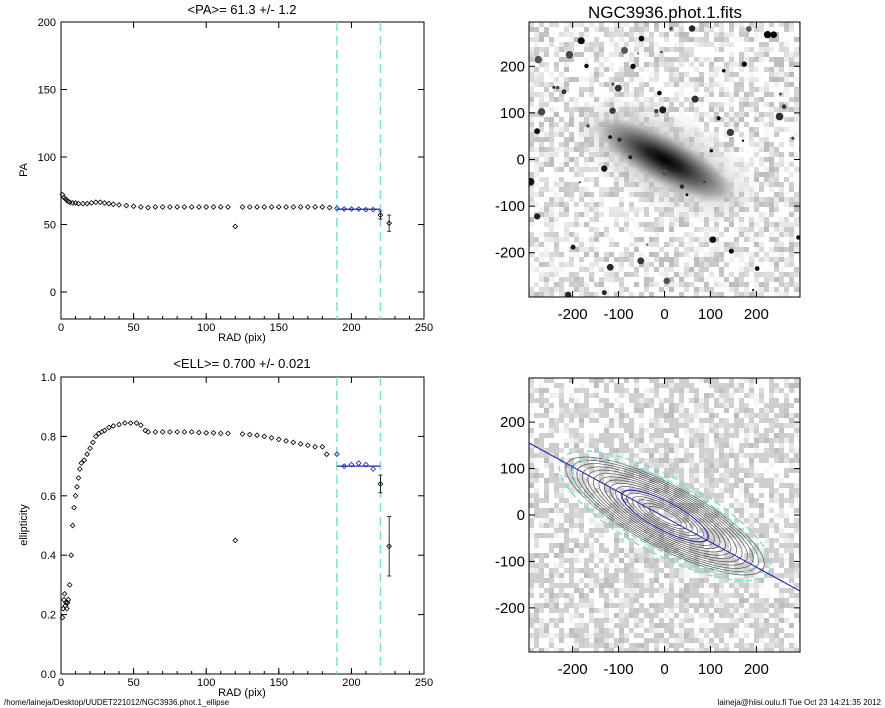 This screenshot has width=885, height=708. What do you see at coordinates (62, 617) in the screenshot?
I see `ell-data-point` at bounding box center [62, 617].